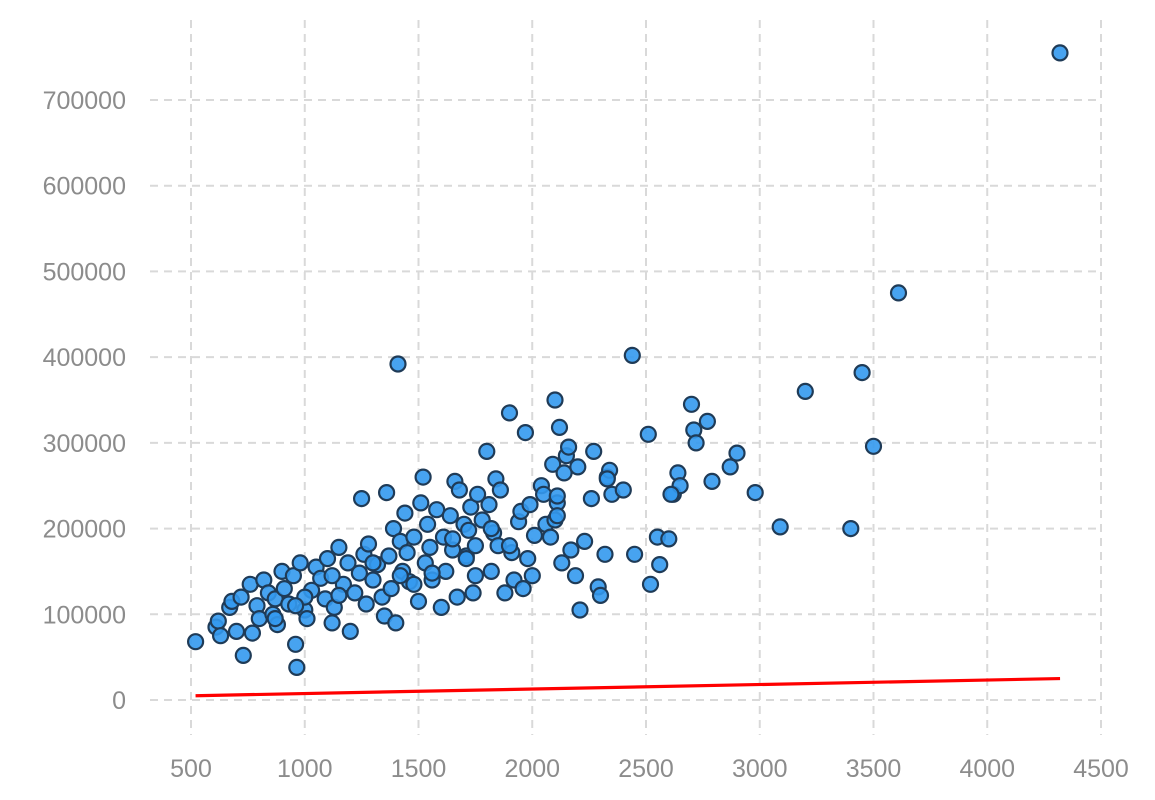 The height and width of the screenshot is (800, 1155). Describe the element at coordinates (987, 769) in the screenshot. I see `x-tick-label: 4000` at that location.